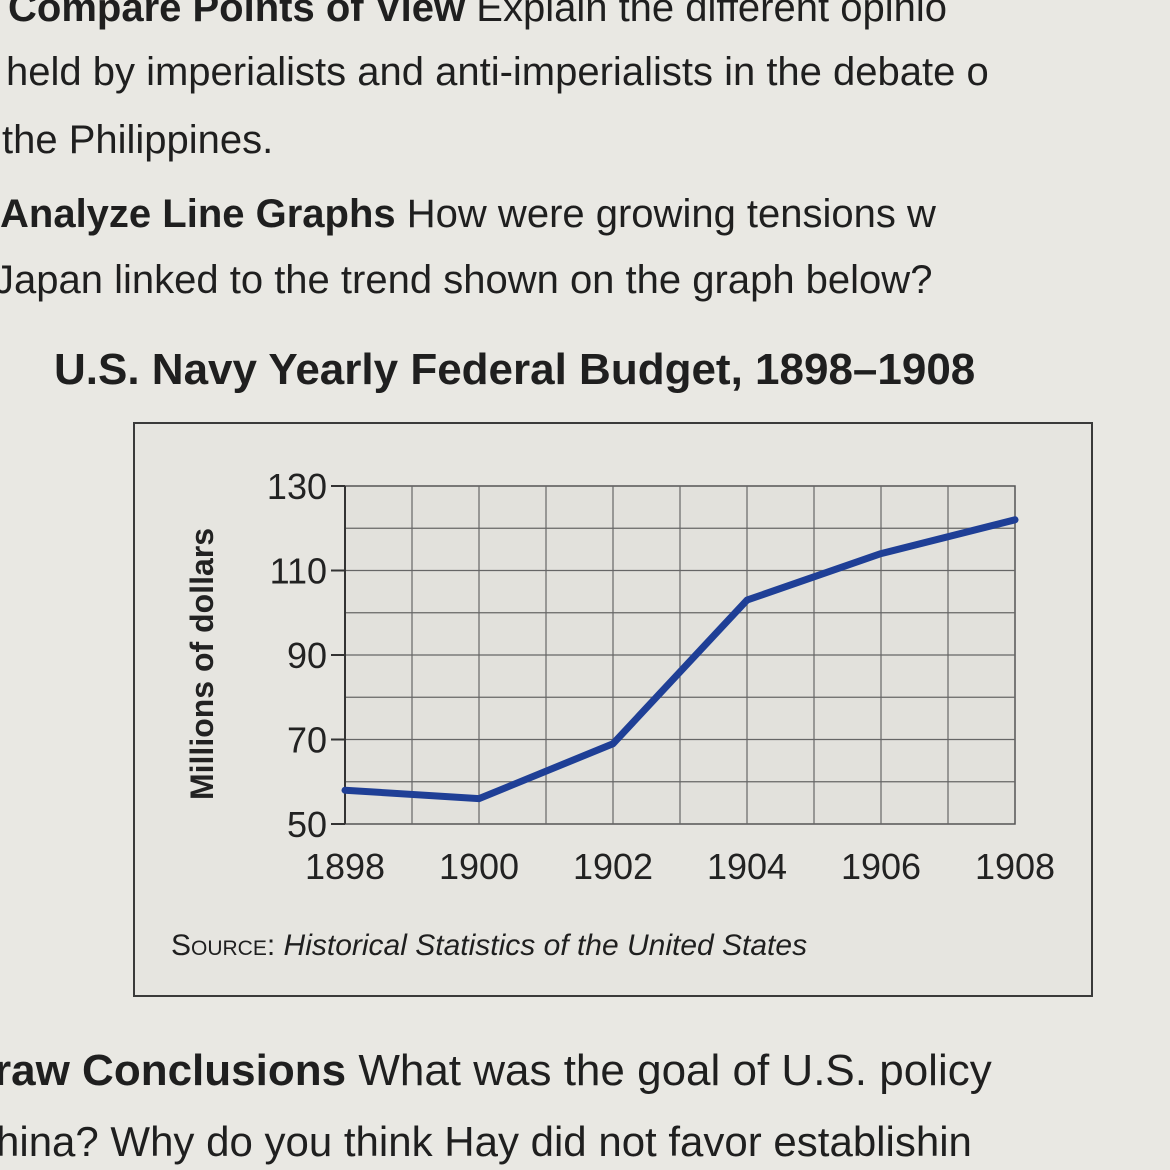 The image size is (1170, 1170). Describe the element at coordinates (237, 15) in the screenshot. I see `compare-points-heading: Compare Points of View` at that location.